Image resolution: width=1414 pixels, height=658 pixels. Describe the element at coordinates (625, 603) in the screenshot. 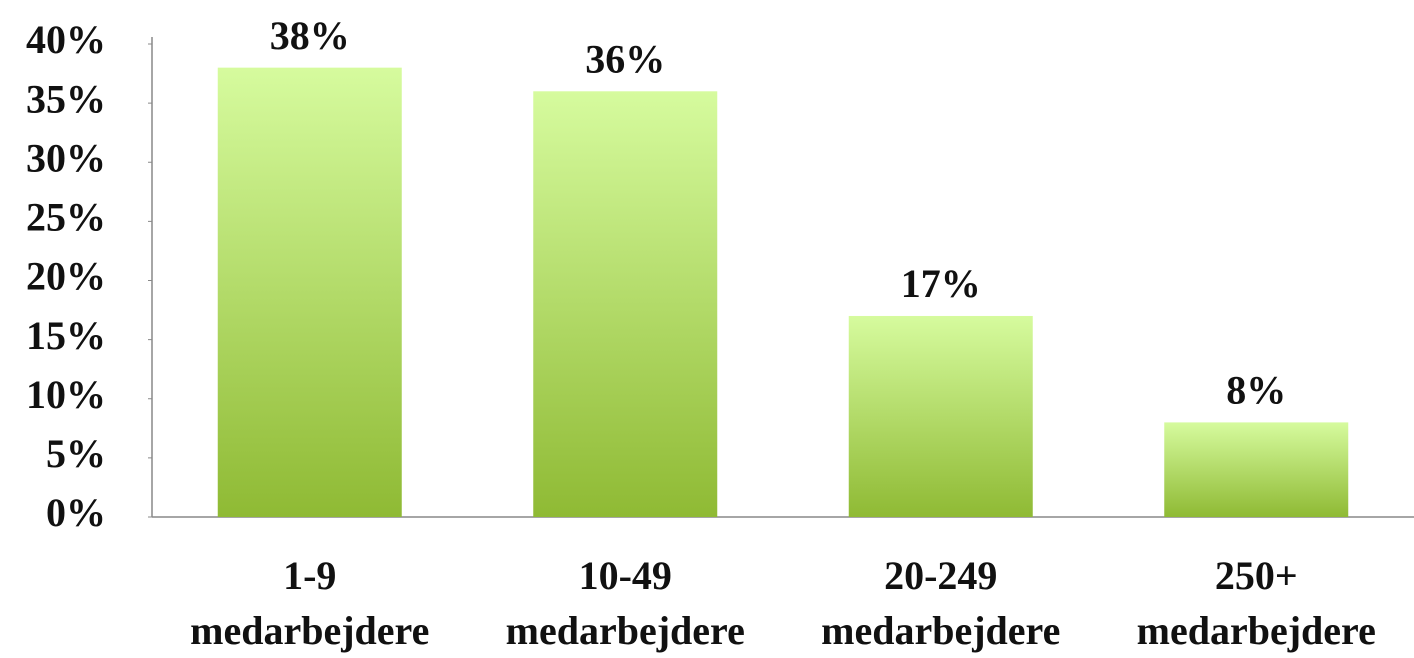

I see `x-tick-label: 10-49 medarbejdere` at that location.